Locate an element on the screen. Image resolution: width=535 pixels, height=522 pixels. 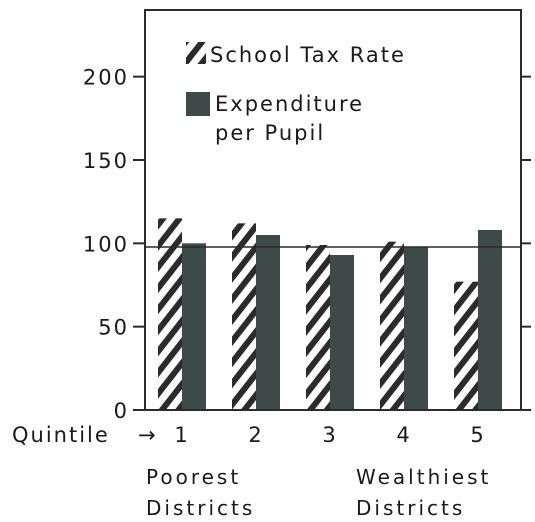
footer-poorest: Poorest is located at coordinates (193, 477).